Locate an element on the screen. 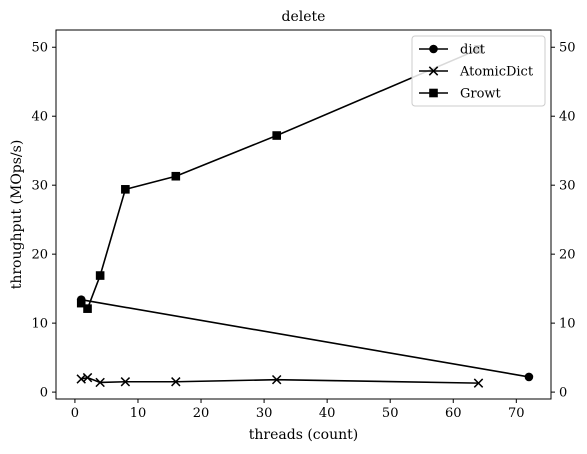 Image resolution: width=587 pixels, height=454 pixels. y-tick-label: 50 is located at coordinates (39, 48).